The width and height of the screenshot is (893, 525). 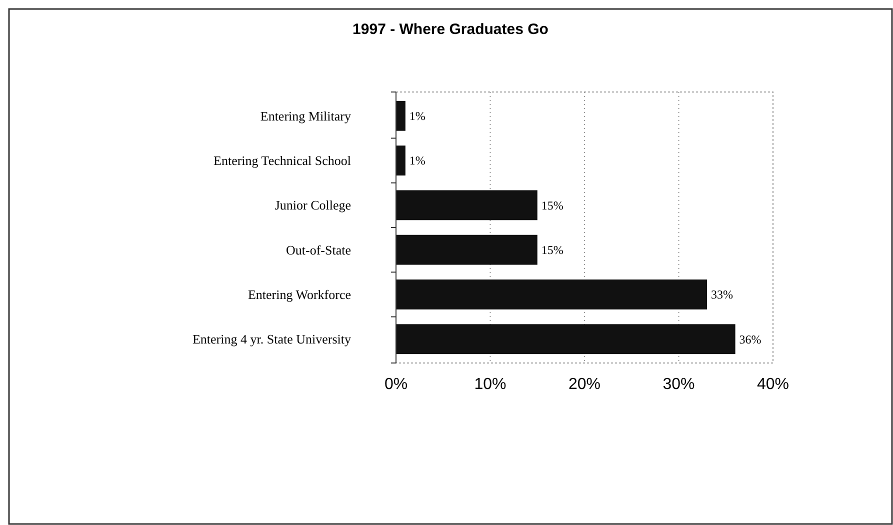 I want to click on data-label: 36%, so click(x=750, y=339).